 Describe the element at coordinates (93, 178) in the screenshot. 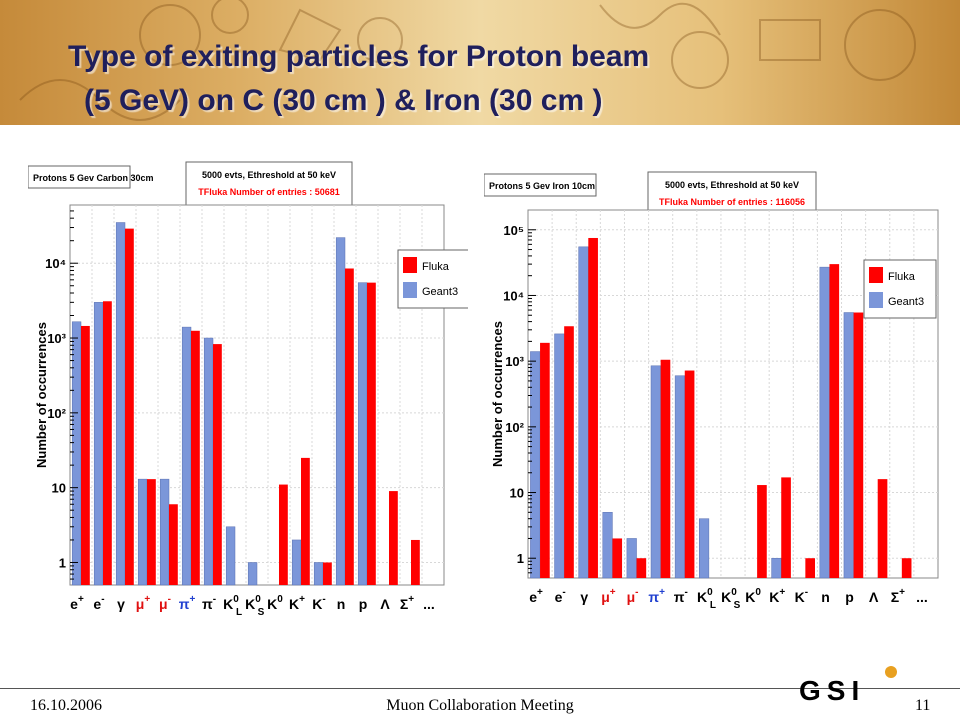

I see `chart-title: Protons 5 Gev Carbon 30cm` at that location.